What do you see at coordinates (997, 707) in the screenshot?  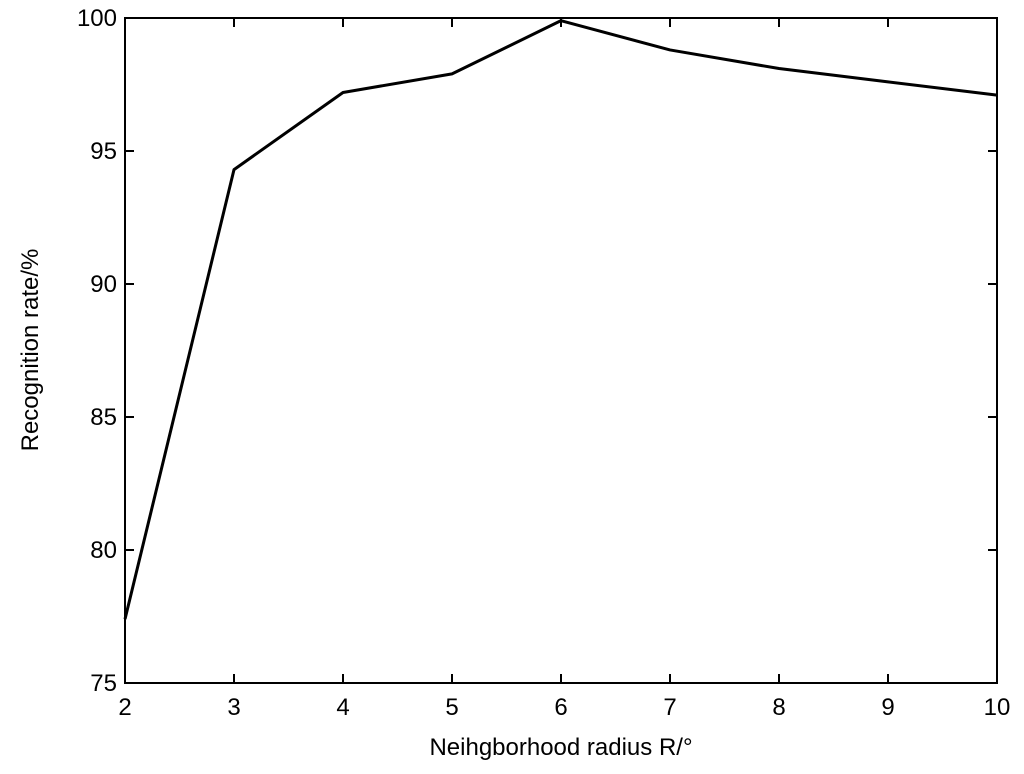 I see `x-tick-label: 10` at bounding box center [997, 707].